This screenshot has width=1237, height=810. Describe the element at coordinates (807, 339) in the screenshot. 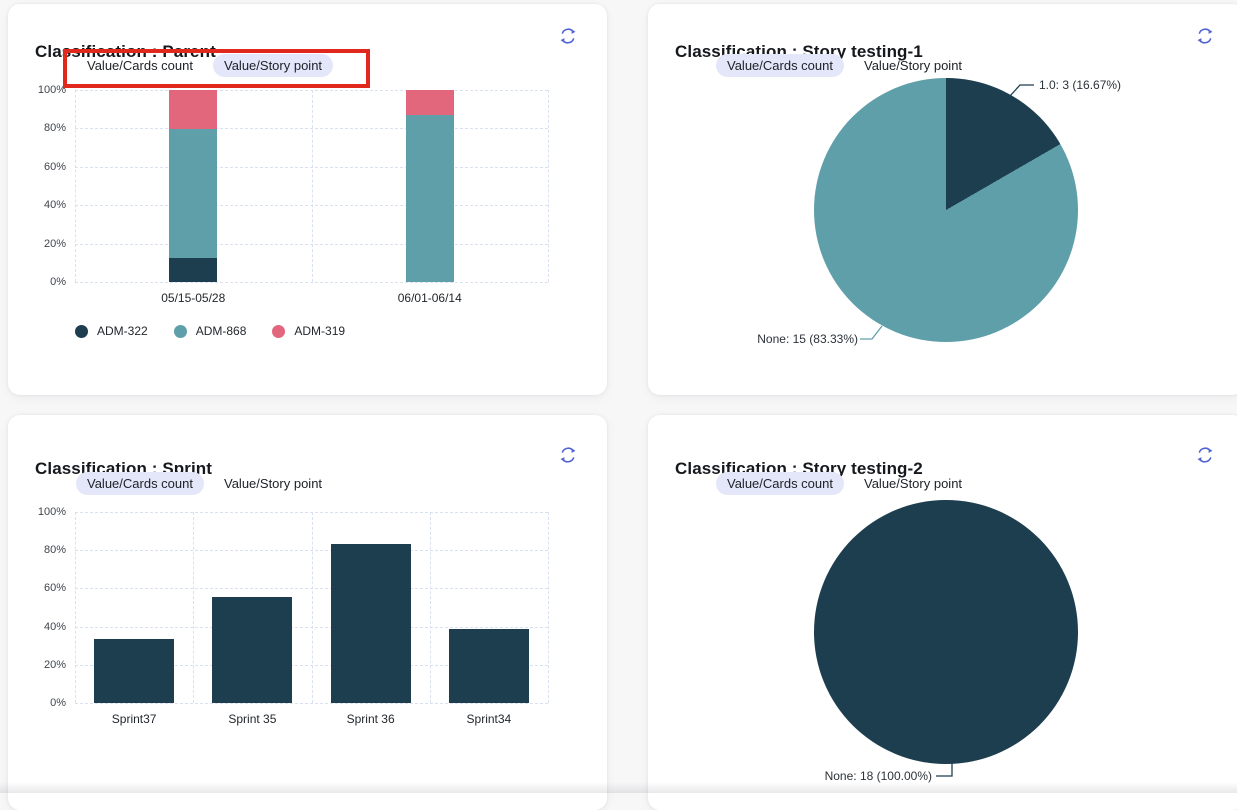

I see `pie-slice-label: None: 15 (83.33%)` at that location.